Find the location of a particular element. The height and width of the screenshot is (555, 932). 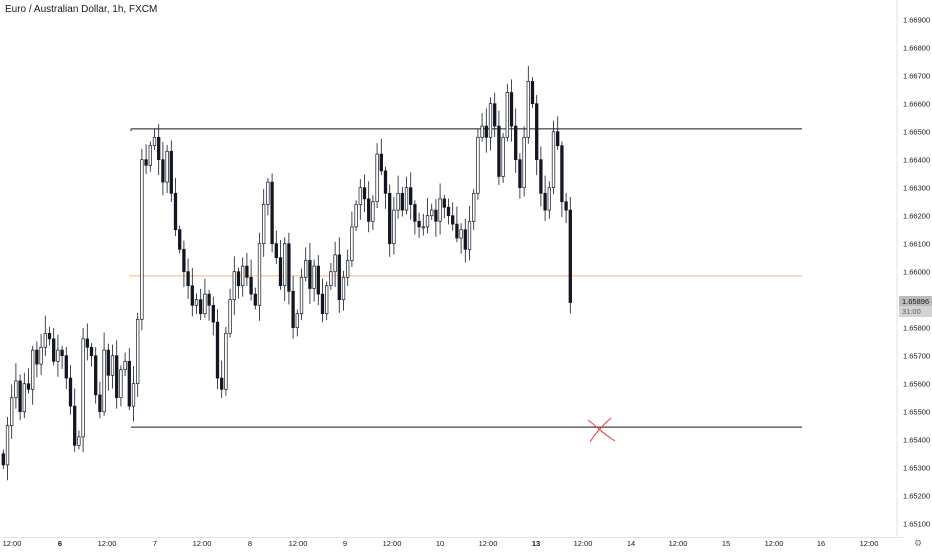

price-tick-label: 1.65400 is located at coordinates (916, 440).